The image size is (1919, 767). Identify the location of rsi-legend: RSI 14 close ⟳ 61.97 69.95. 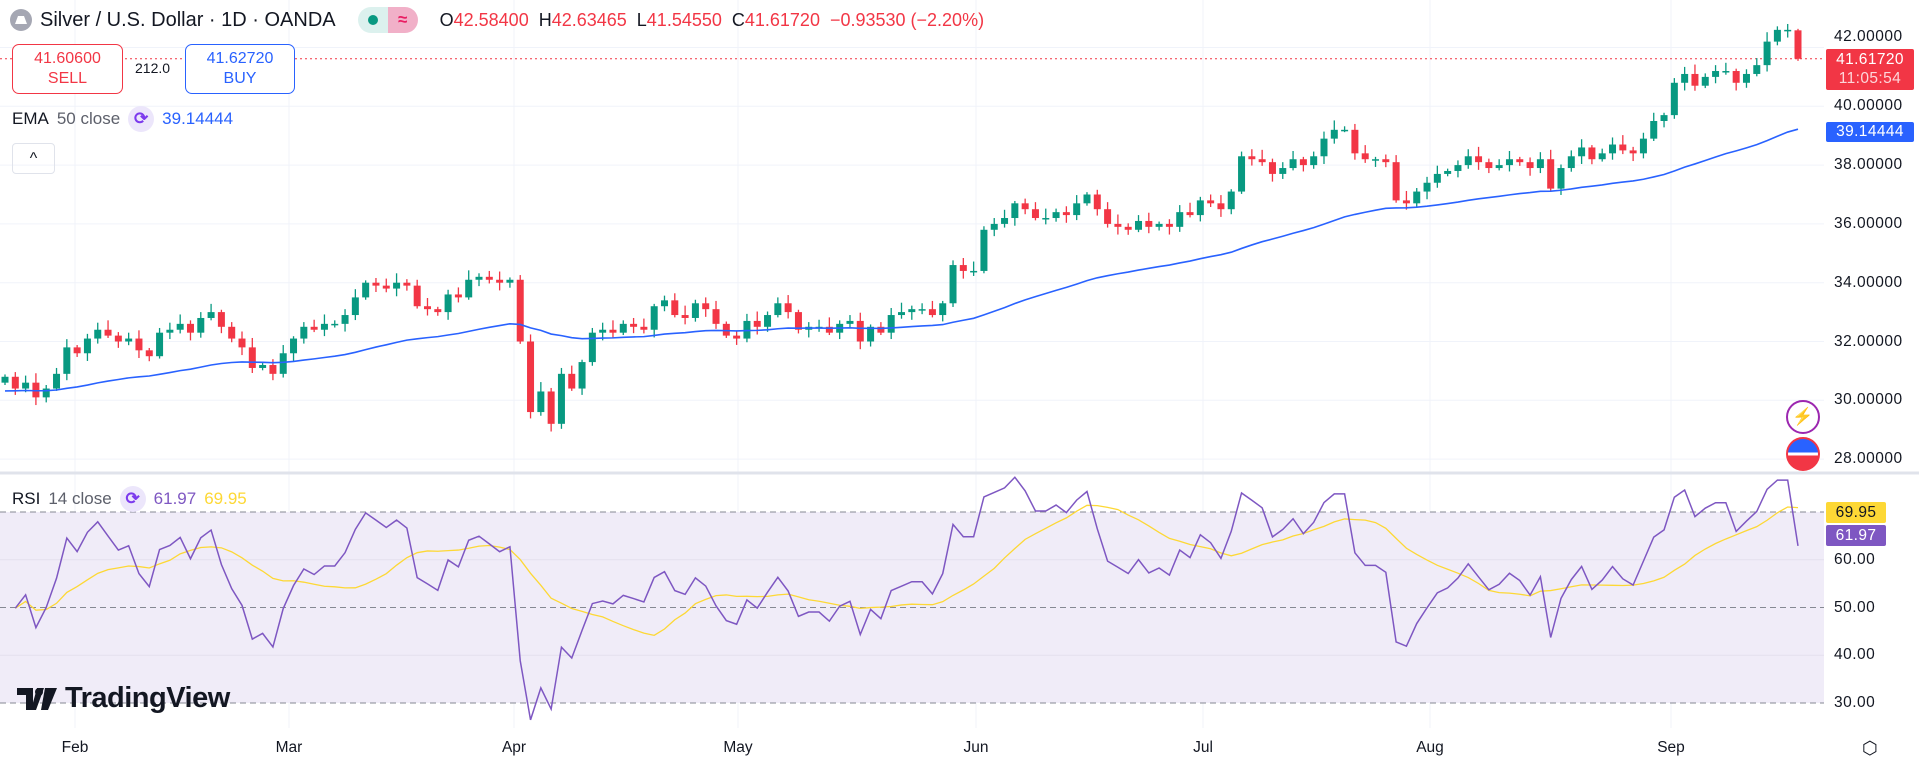
(129, 499).